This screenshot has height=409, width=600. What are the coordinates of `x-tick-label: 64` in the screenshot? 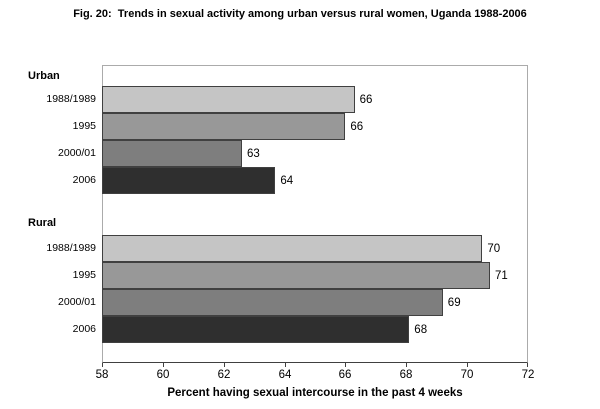 It's located at (285, 375).